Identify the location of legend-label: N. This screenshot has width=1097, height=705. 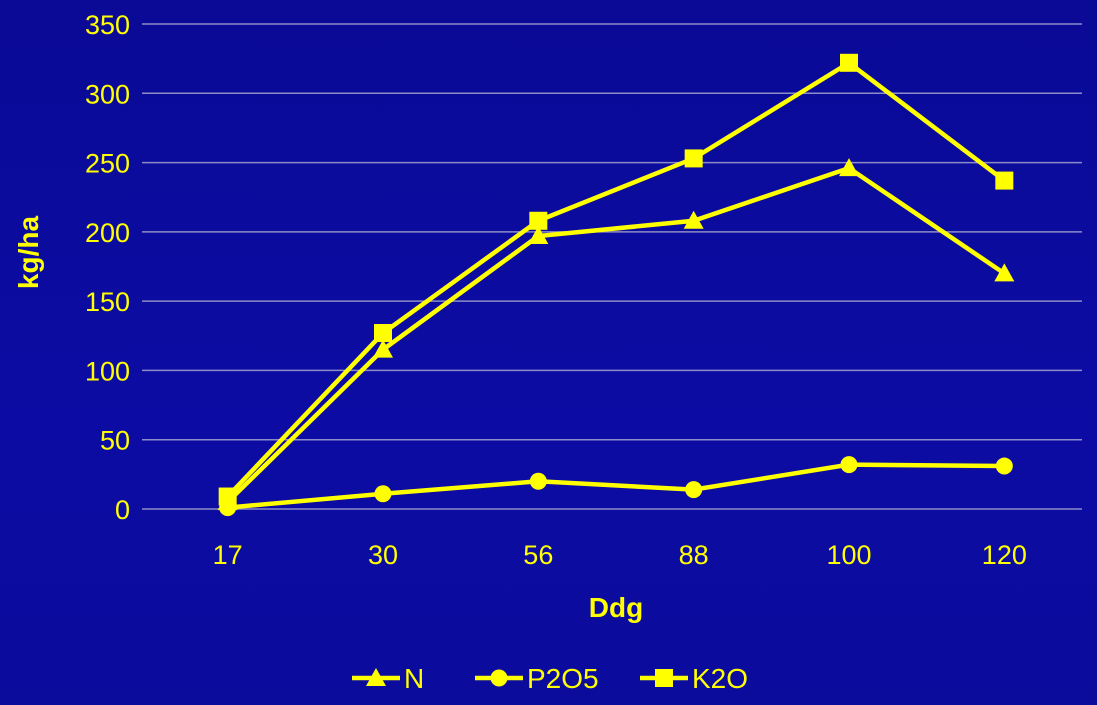
(414, 678).